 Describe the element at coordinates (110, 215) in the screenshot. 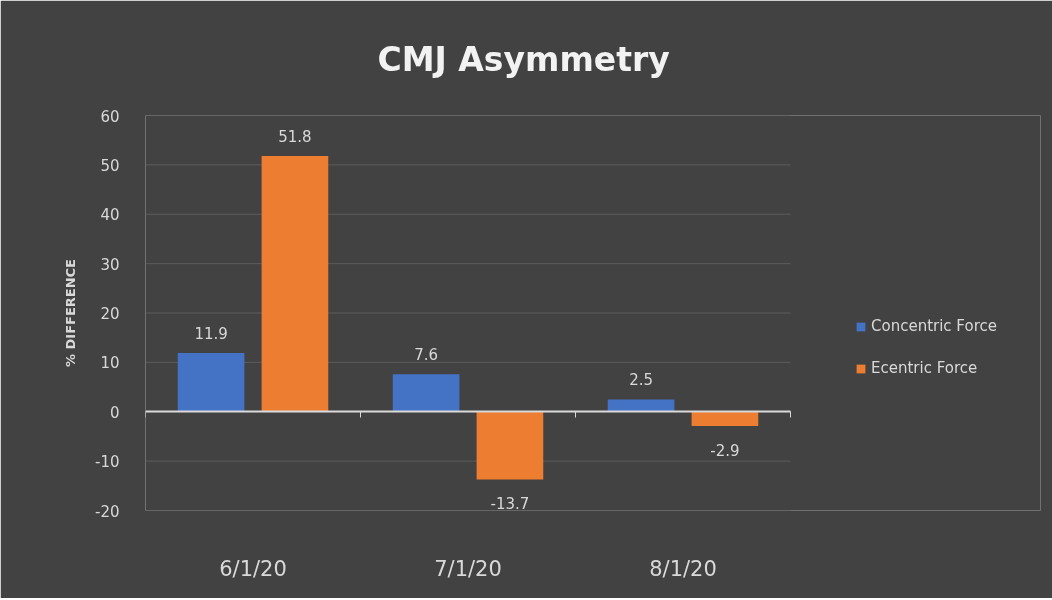

I see `y-tick-label: 40` at that location.